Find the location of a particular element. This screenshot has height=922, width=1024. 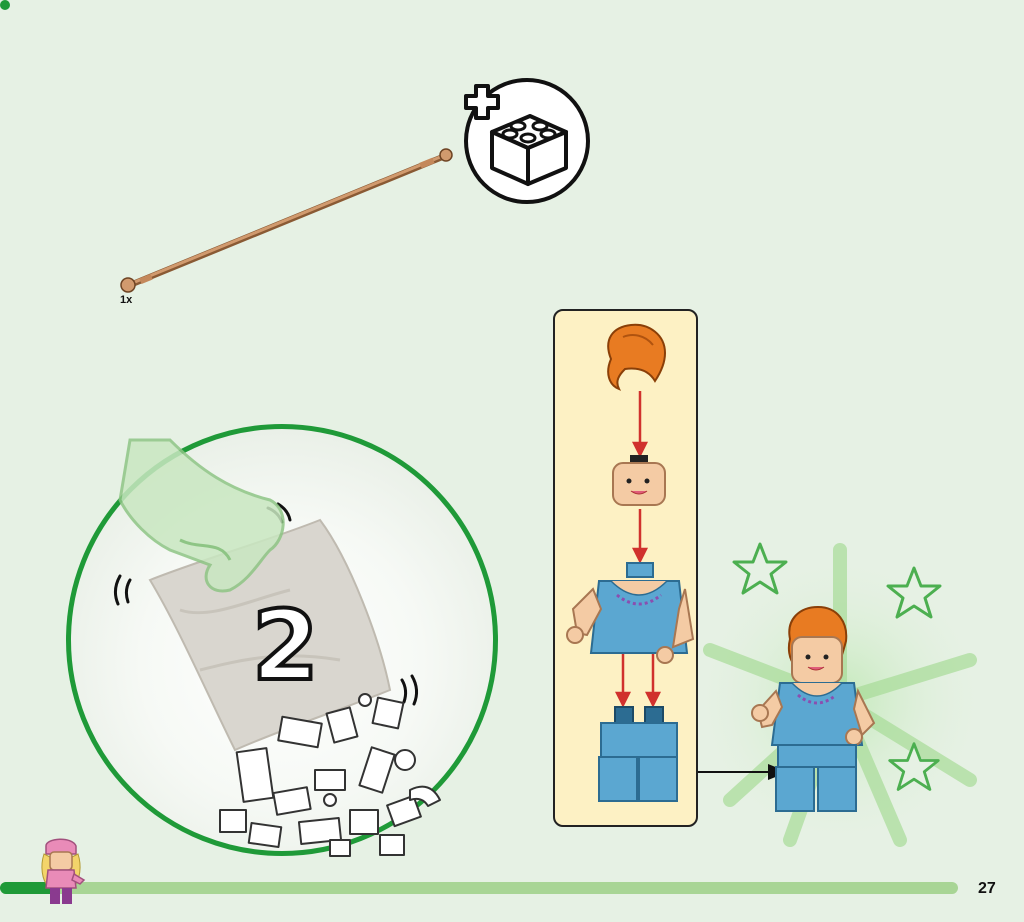

add-brick-icon is located at coordinates (516, 135).